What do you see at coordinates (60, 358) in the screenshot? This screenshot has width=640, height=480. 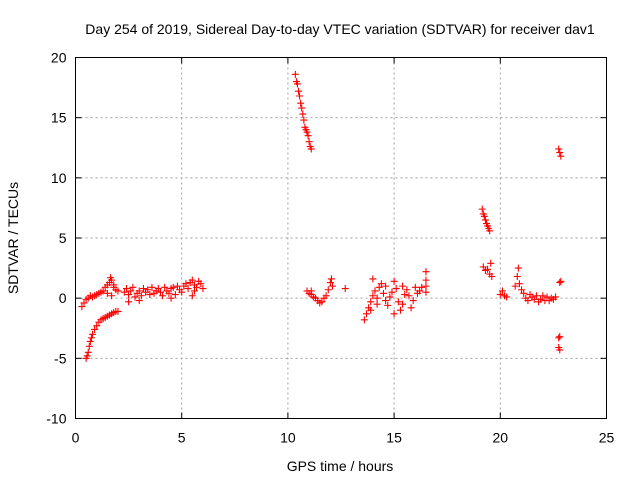 I see `y-tick-label: -5` at bounding box center [60, 358].